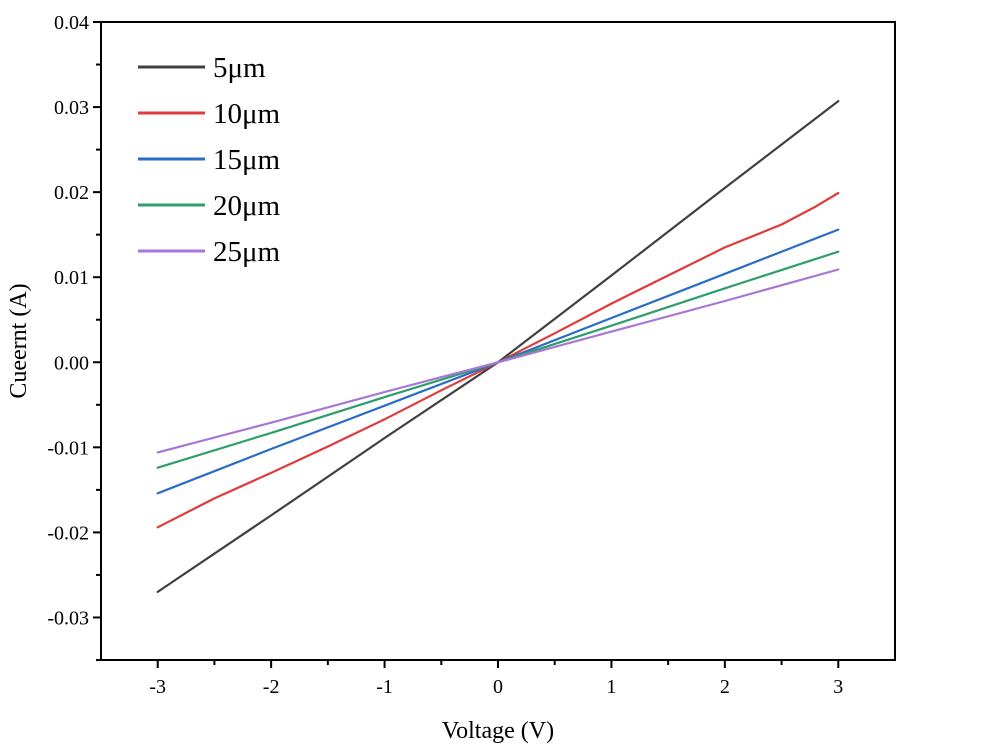 The height and width of the screenshot is (750, 983). I want to click on y-tick-label: -0.03, so click(68, 618).